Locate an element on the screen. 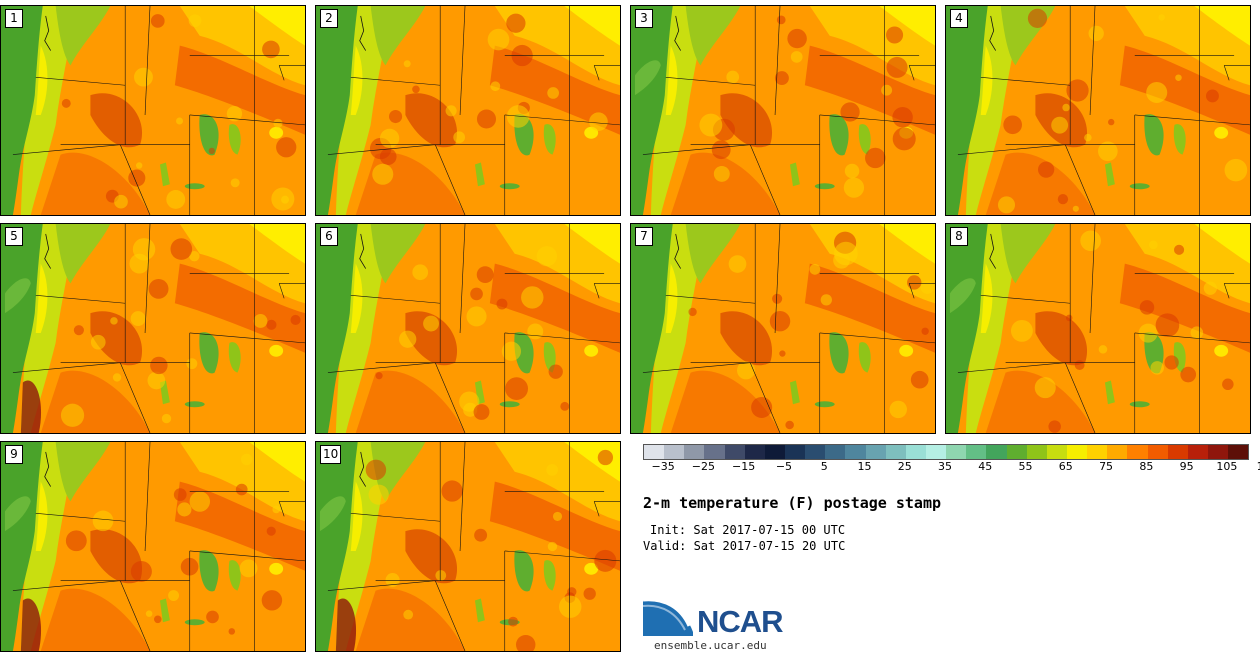  colorbar-tick-label: 75 is located at coordinates (1106, 466).